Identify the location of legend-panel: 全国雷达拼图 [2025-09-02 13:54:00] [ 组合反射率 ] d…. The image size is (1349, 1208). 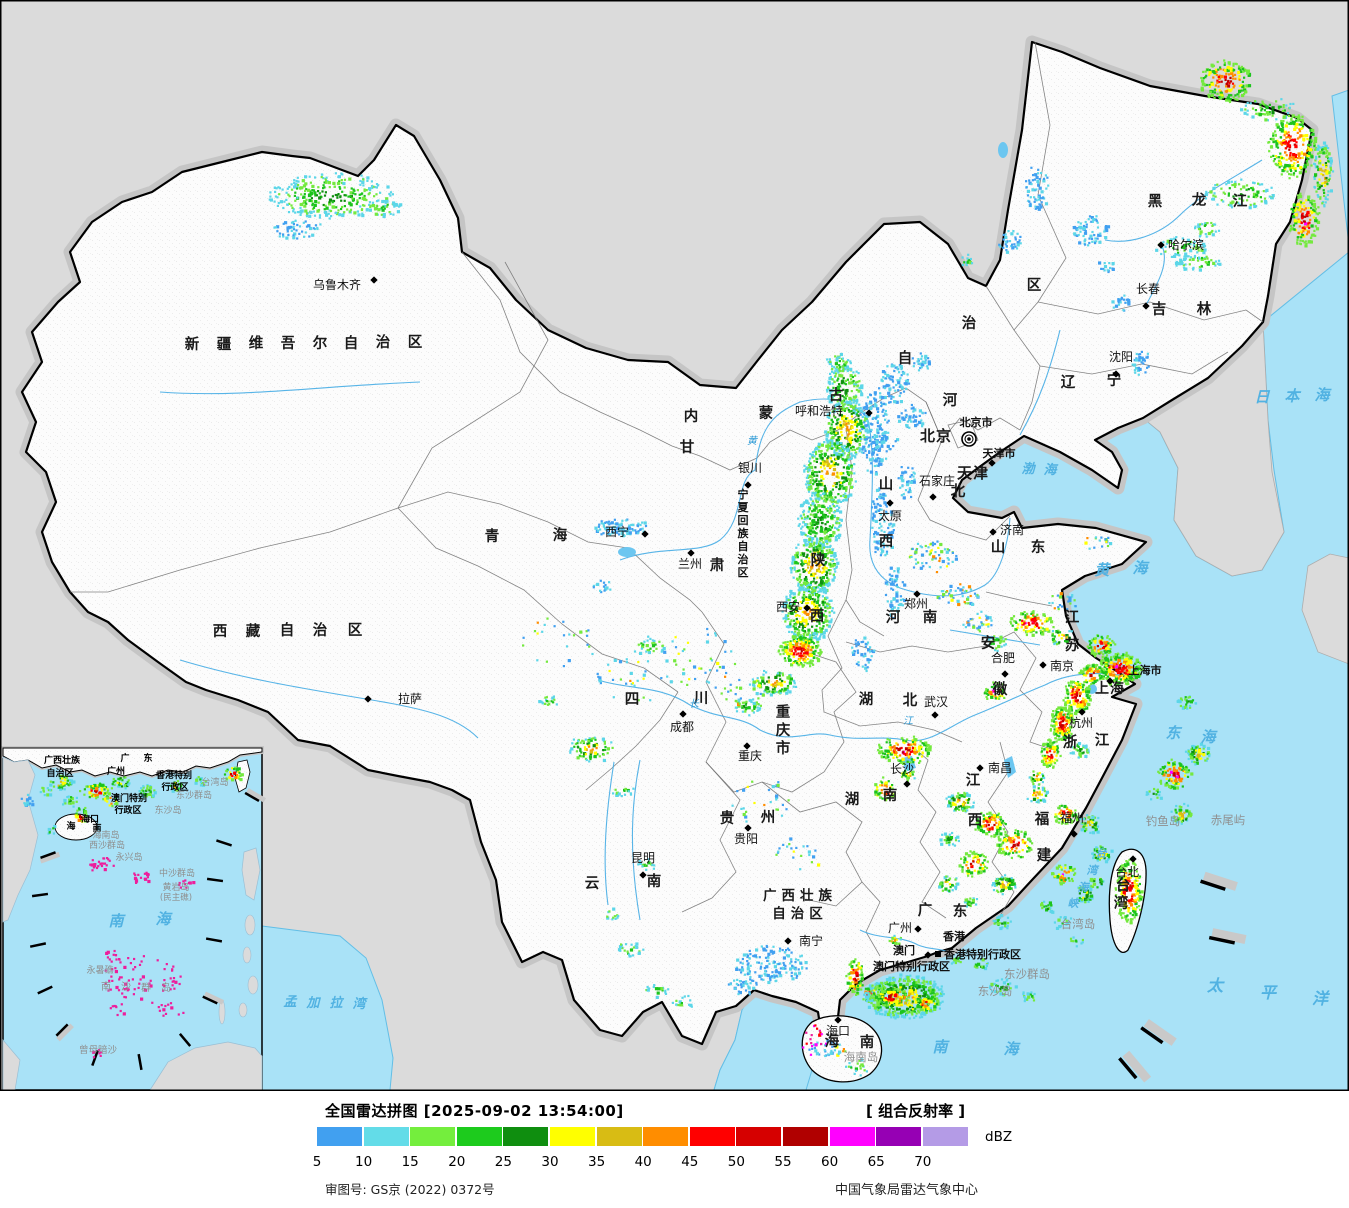
(674, 1149).